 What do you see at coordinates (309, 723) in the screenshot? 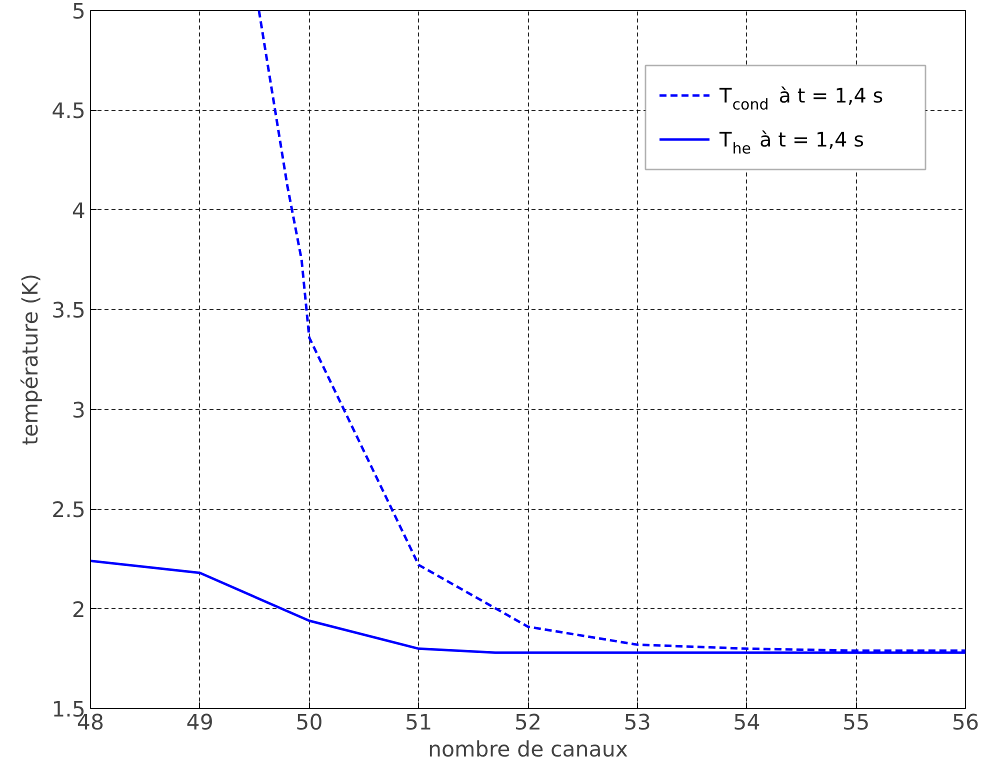
I see `x-tick-label: 50` at bounding box center [309, 723].